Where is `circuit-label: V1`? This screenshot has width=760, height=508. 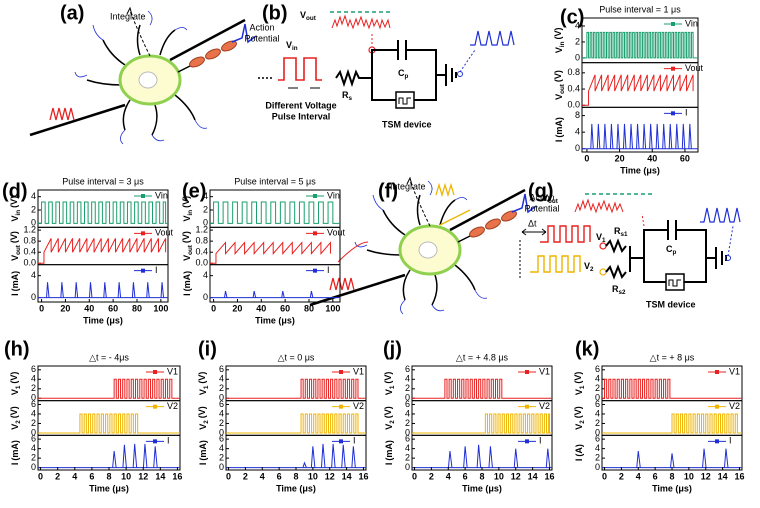
circuit-label: V1 is located at coordinates (601, 237).